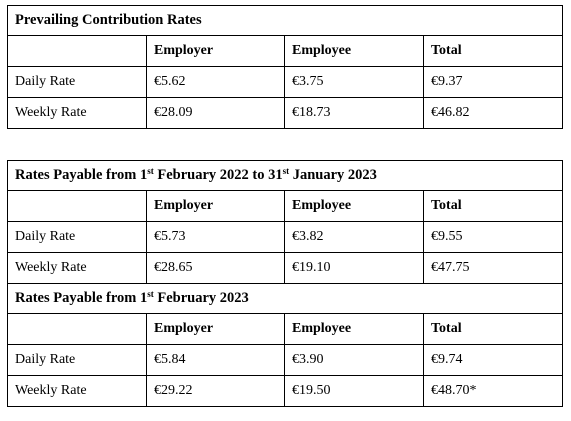  I want to click on title-text: January 2023, so click(333, 175).